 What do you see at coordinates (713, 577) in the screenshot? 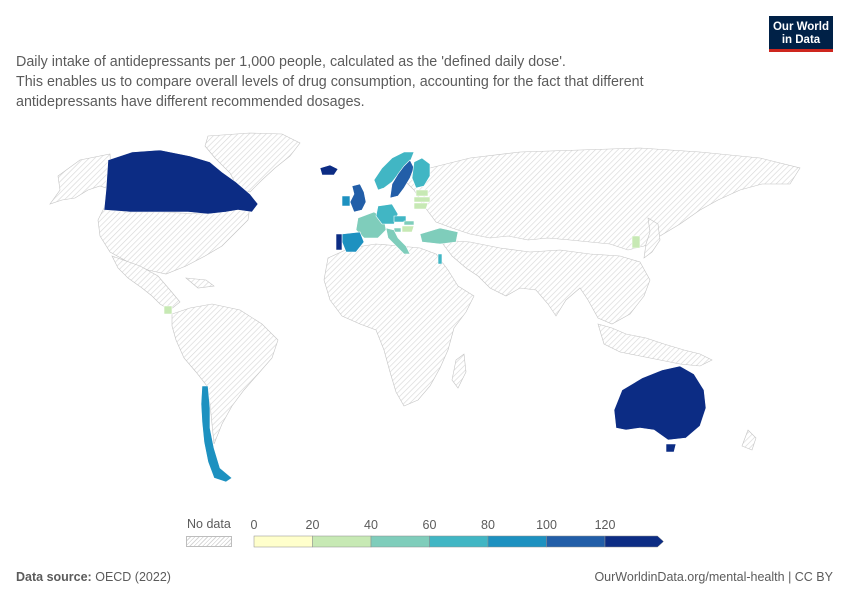
I see `source-url-link: OurWorldinData.org/mental-health | CC BY` at bounding box center [713, 577].